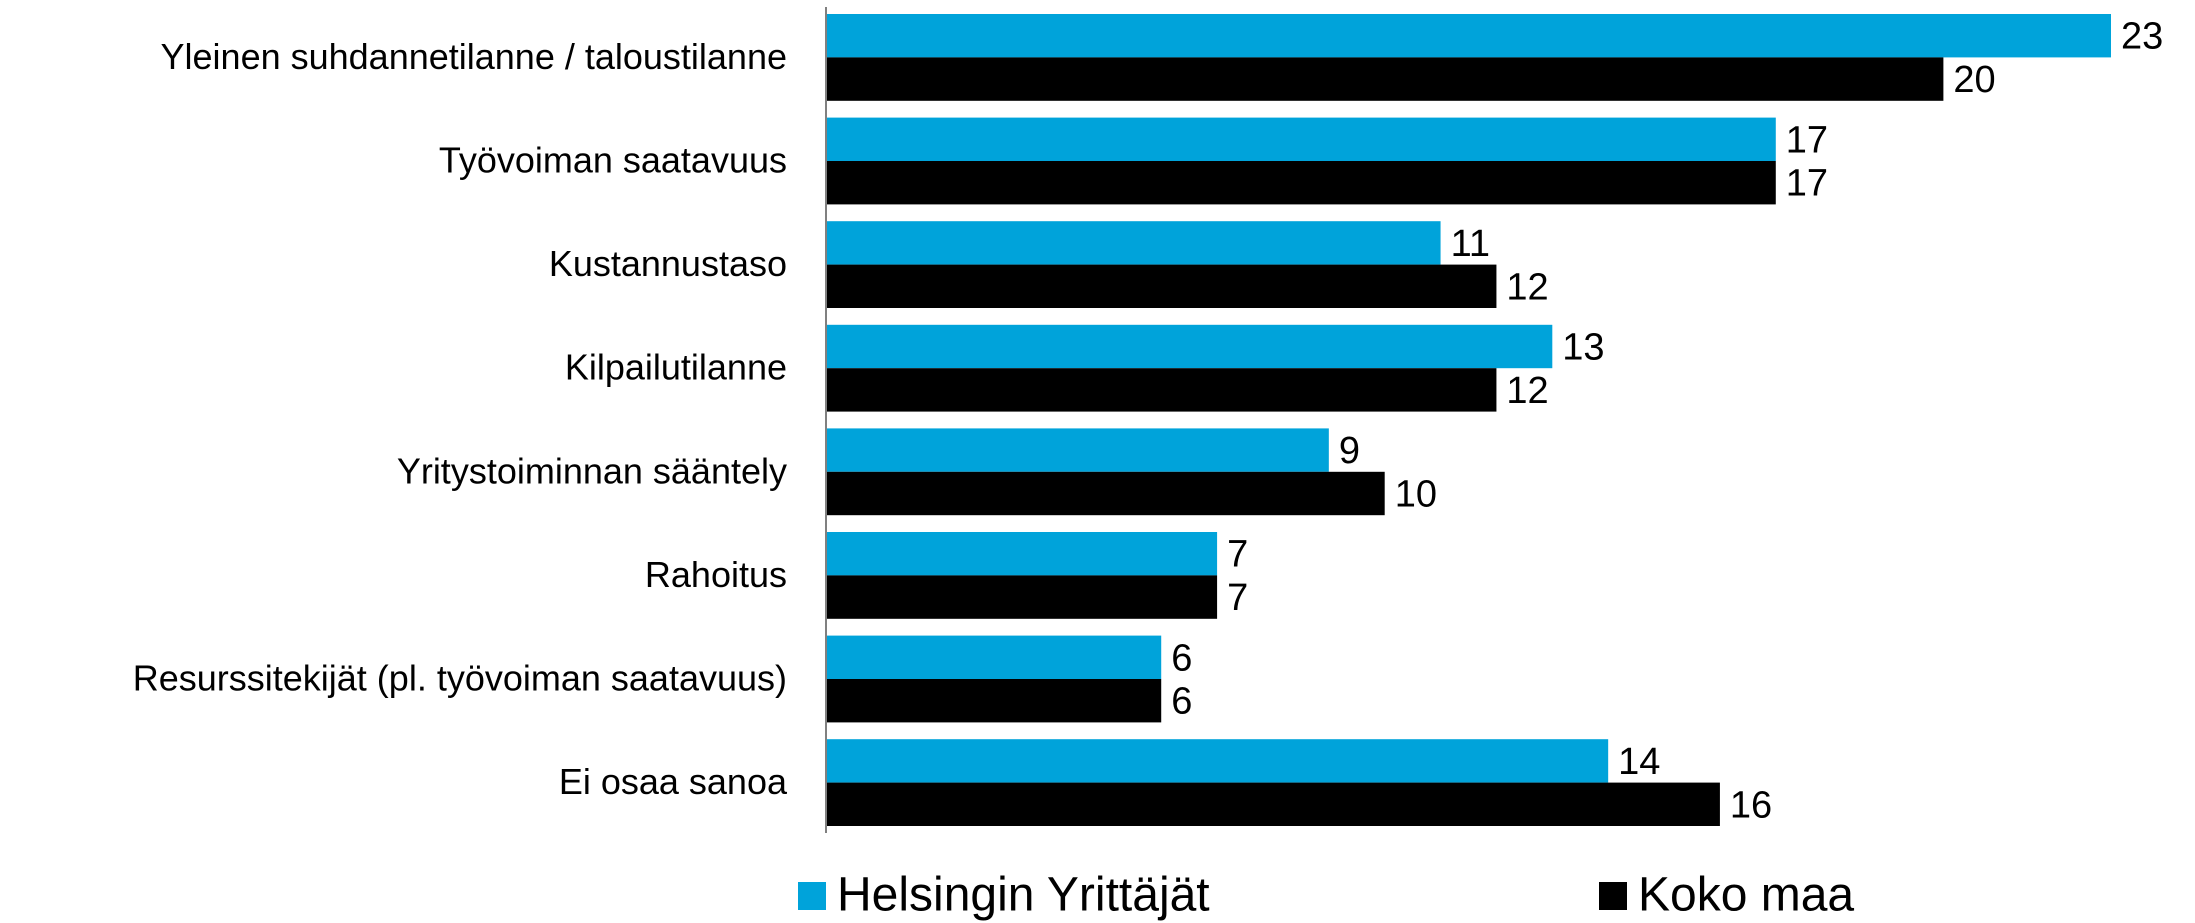 This screenshot has width=2195, height=923. What do you see at coordinates (1470, 244) in the screenshot?
I see `value-label: 11` at bounding box center [1470, 244].